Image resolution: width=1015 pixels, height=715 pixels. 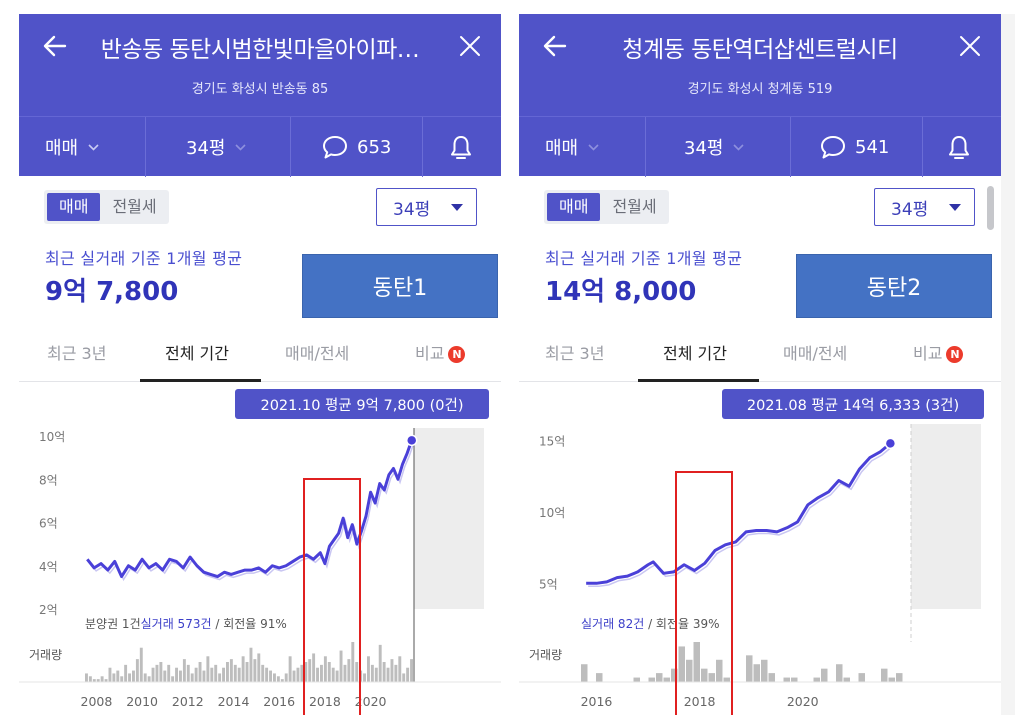 What do you see at coordinates (552, 513) in the screenshot?
I see `y-tick-label: 10억` at bounding box center [552, 513].